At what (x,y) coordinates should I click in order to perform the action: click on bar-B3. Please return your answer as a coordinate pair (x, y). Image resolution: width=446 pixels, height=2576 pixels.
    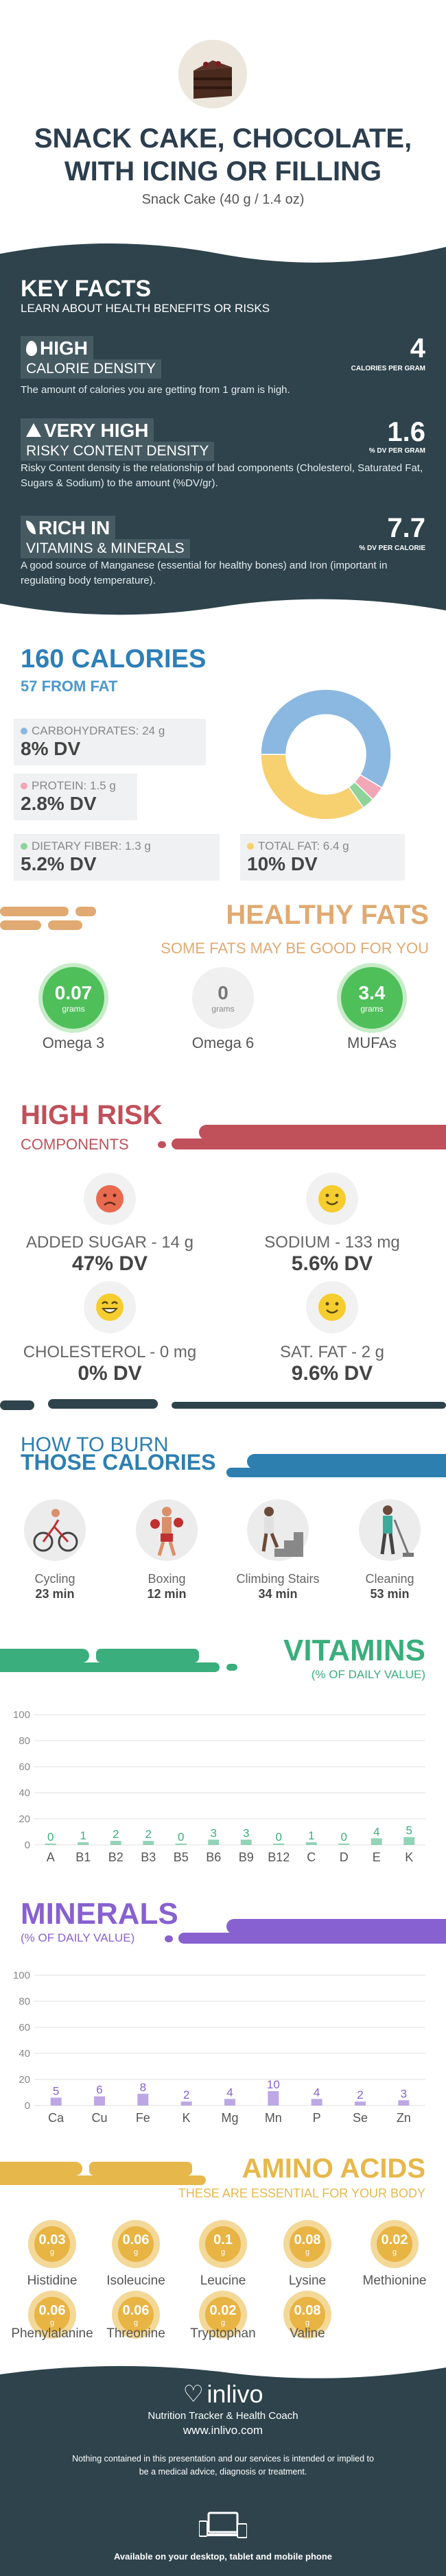
    Looking at the image, I should click on (148, 1843).